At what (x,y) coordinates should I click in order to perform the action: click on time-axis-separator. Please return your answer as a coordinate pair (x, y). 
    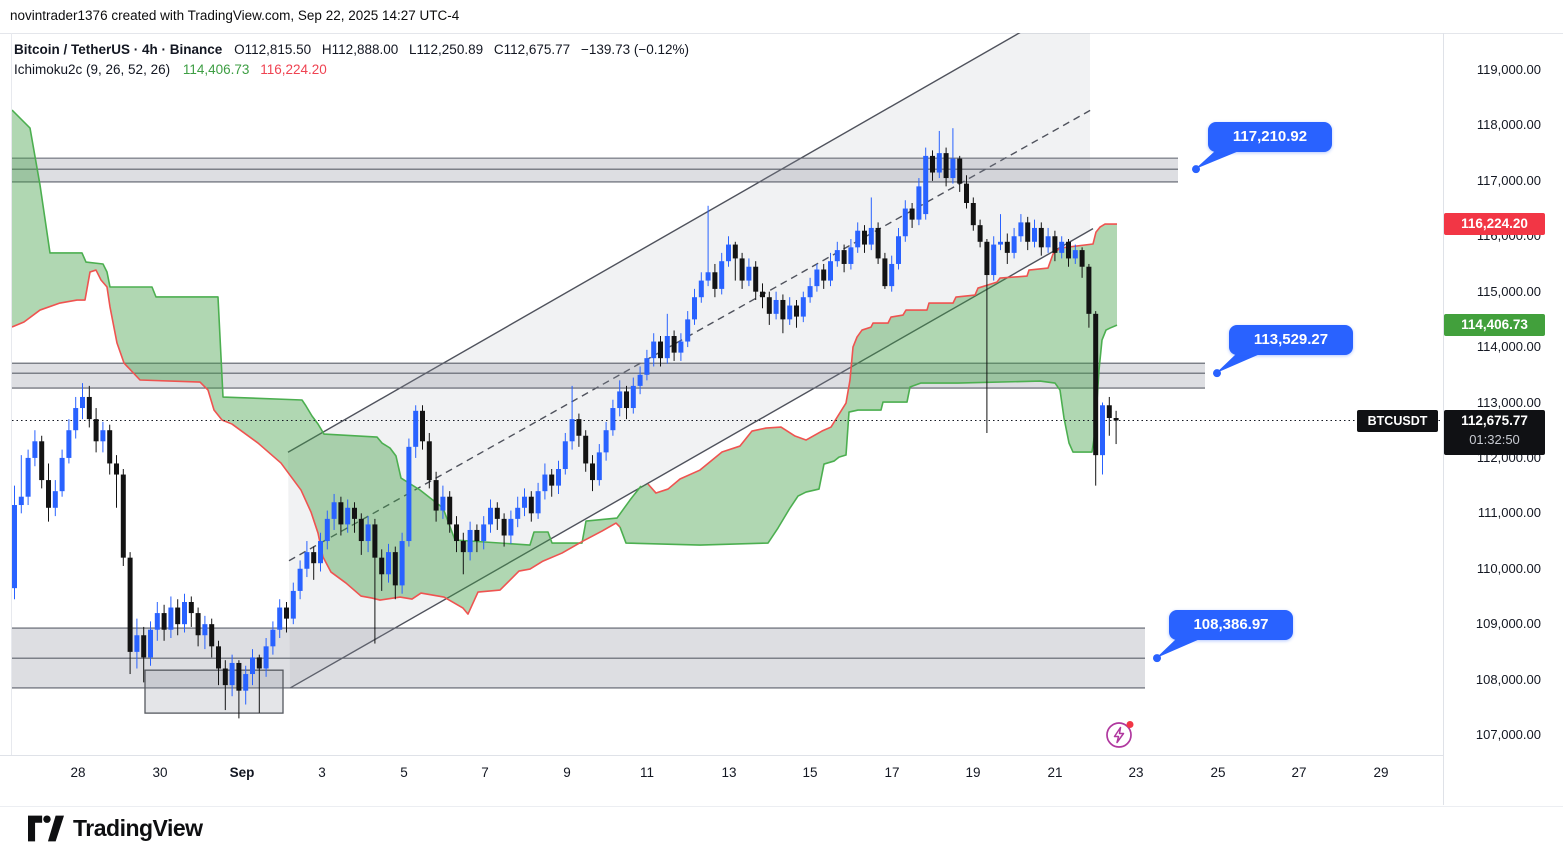
    Looking at the image, I should click on (721, 755).